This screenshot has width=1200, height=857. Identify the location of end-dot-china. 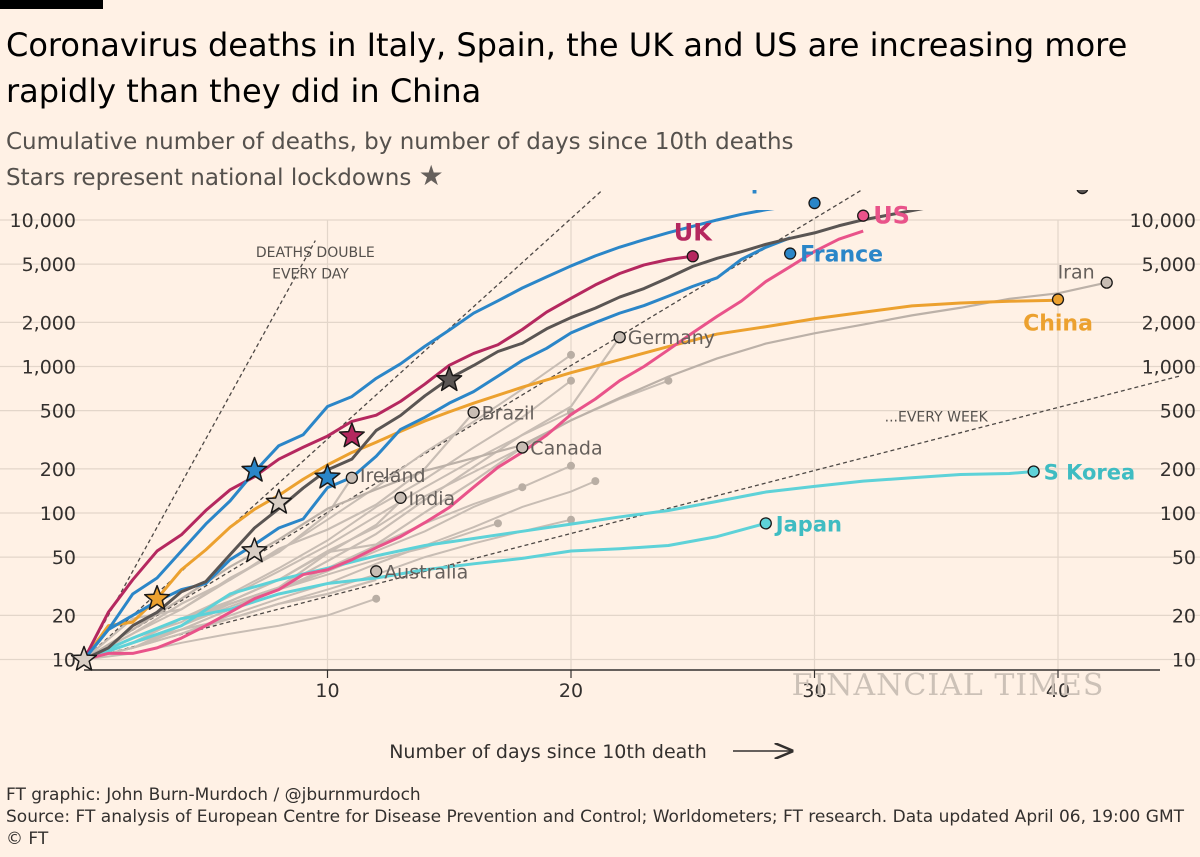
(1058, 299).